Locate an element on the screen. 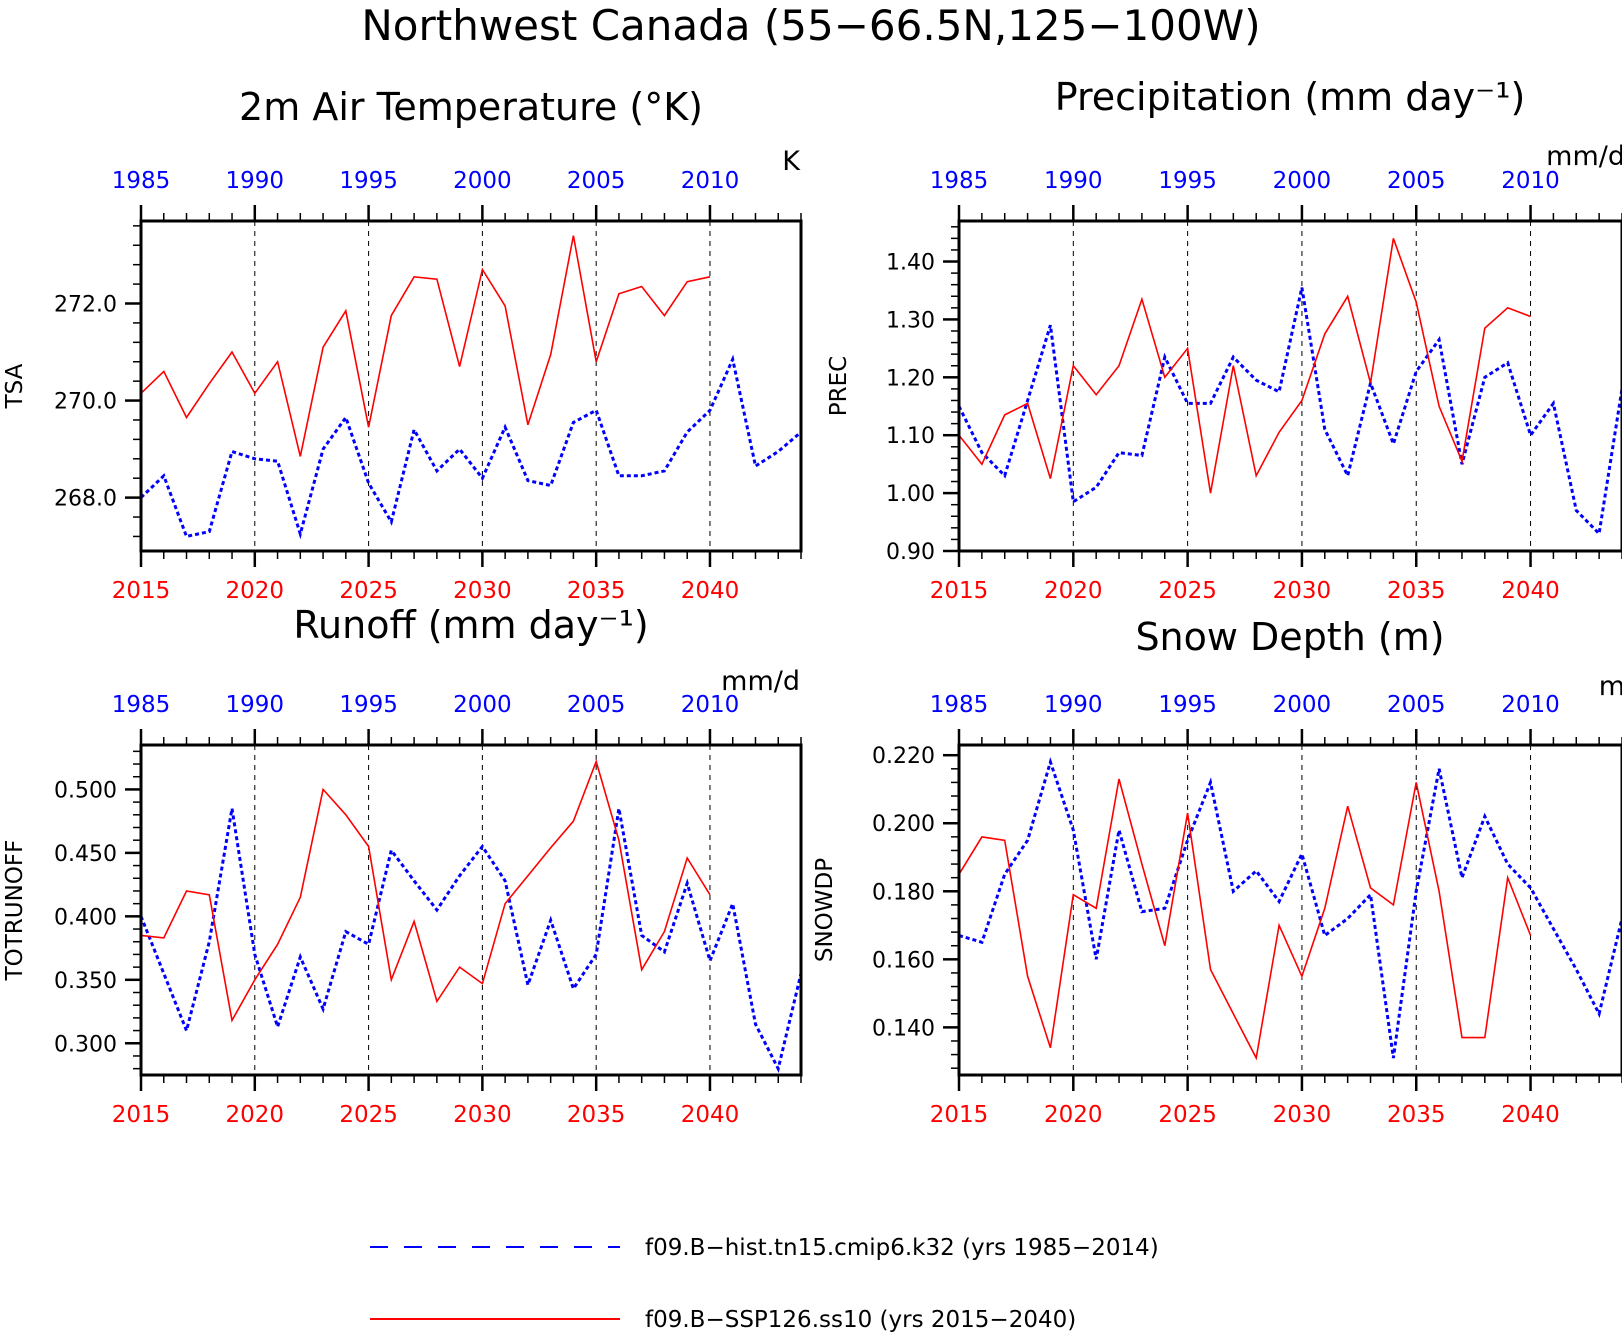  y-tick-label: 1.30 is located at coordinates (910, 320).